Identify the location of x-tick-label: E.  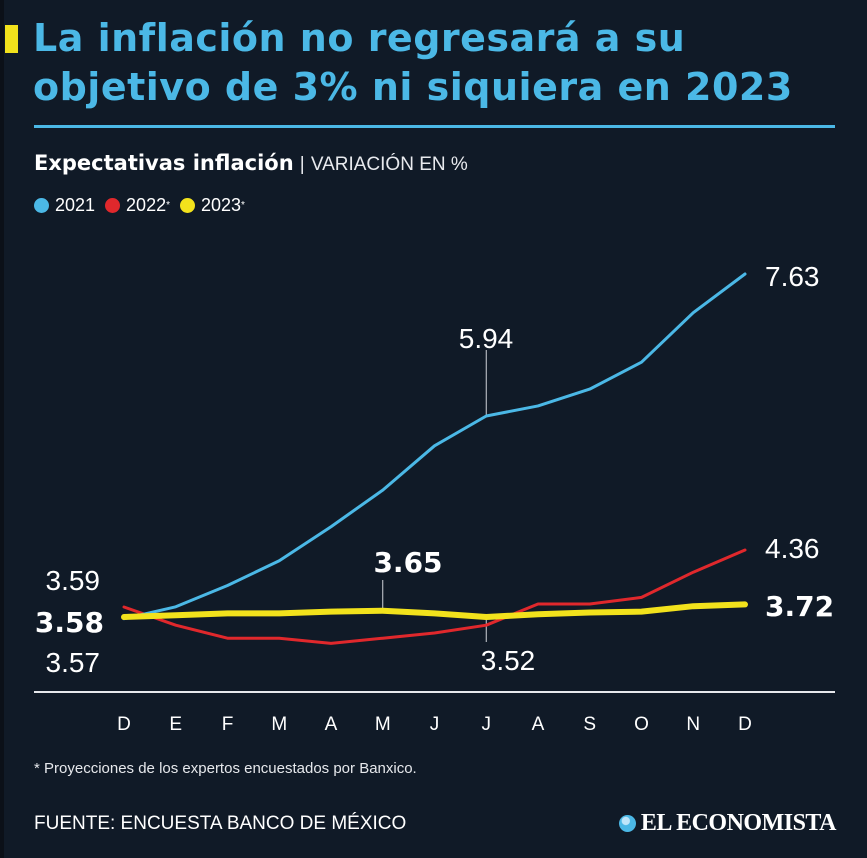
(175, 724).